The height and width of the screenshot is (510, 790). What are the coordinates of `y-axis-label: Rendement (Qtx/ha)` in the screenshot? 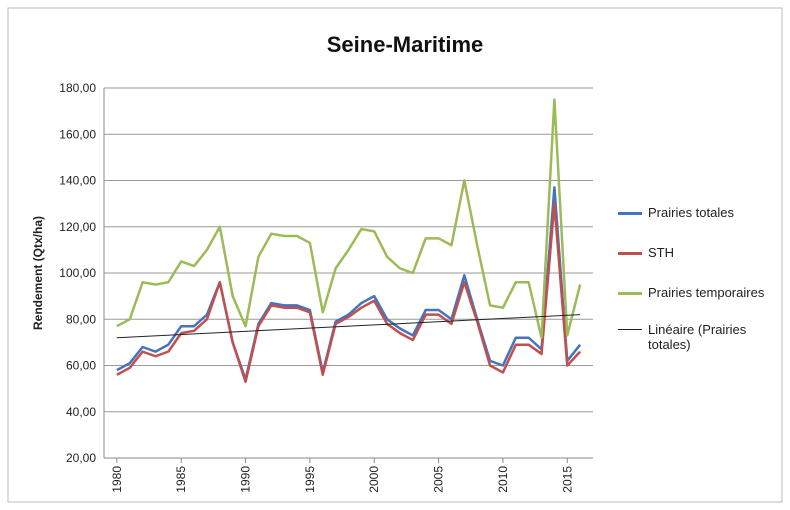 It's located at (38, 273).